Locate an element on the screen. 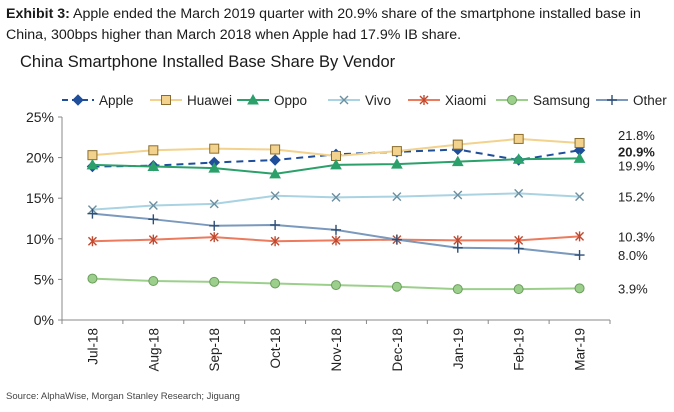 This screenshot has width=674, height=412. legend-marker-huawei is located at coordinates (166, 100).